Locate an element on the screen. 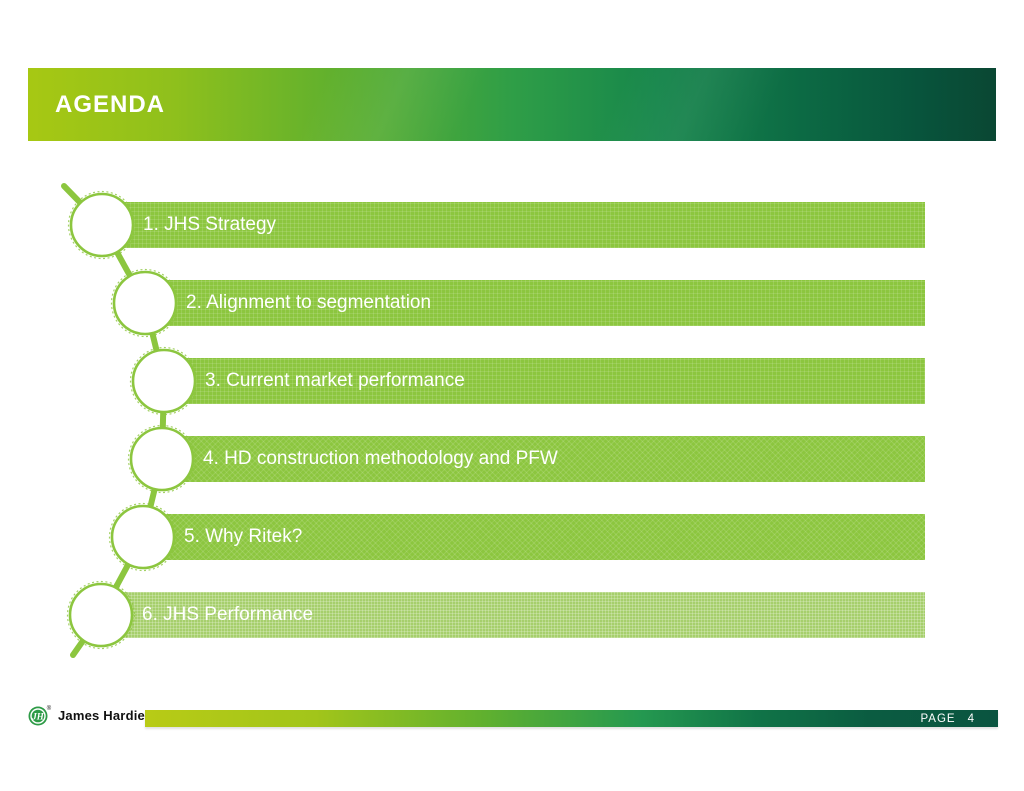  page-number: 4 is located at coordinates (970, 718).